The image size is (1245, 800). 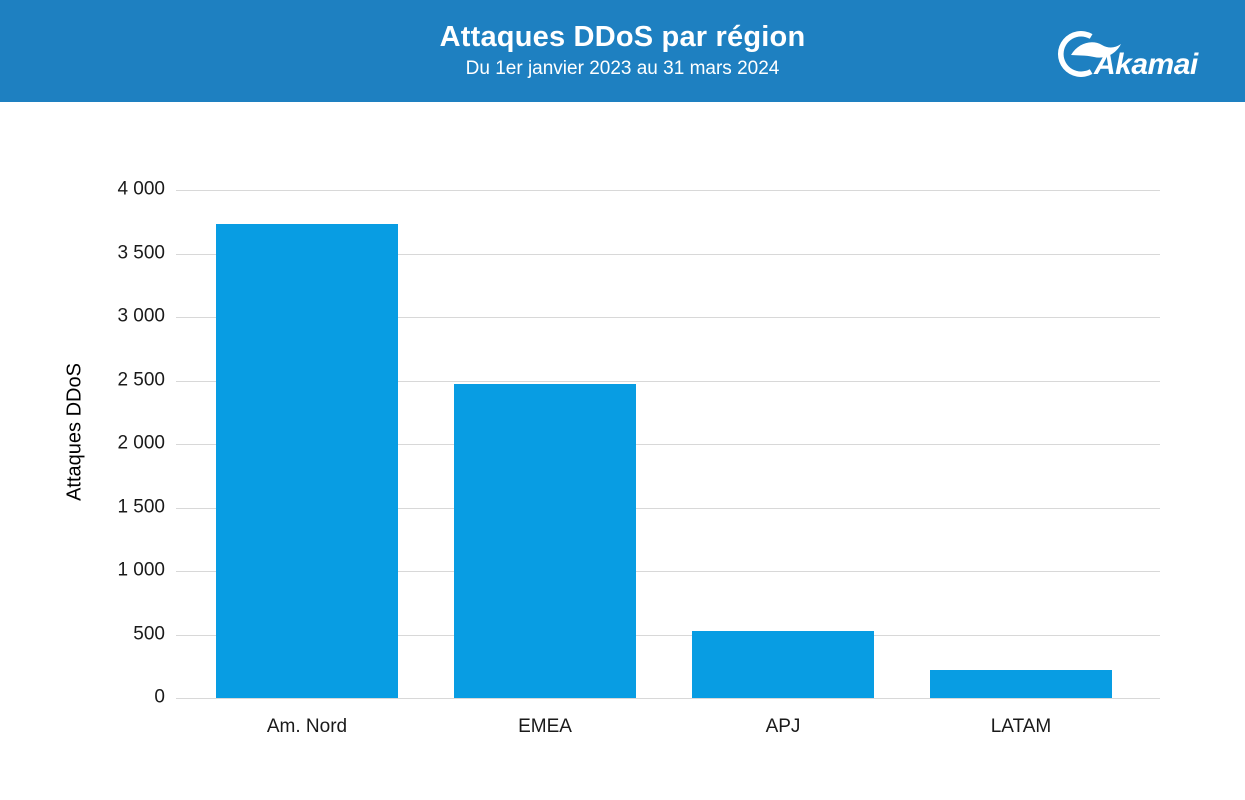 I want to click on y-tick-label-3500: 3 500, so click(x=141, y=252).